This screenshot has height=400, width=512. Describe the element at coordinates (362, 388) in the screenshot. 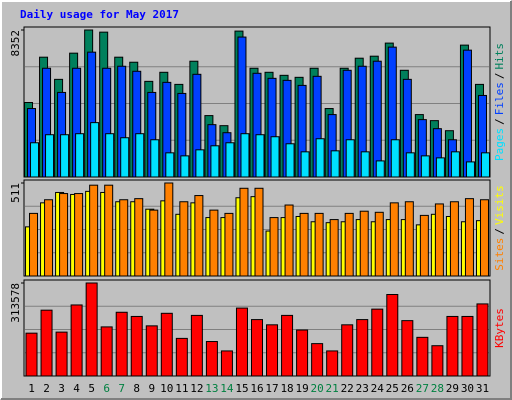

I see `x-tick-label: 23` at that location.